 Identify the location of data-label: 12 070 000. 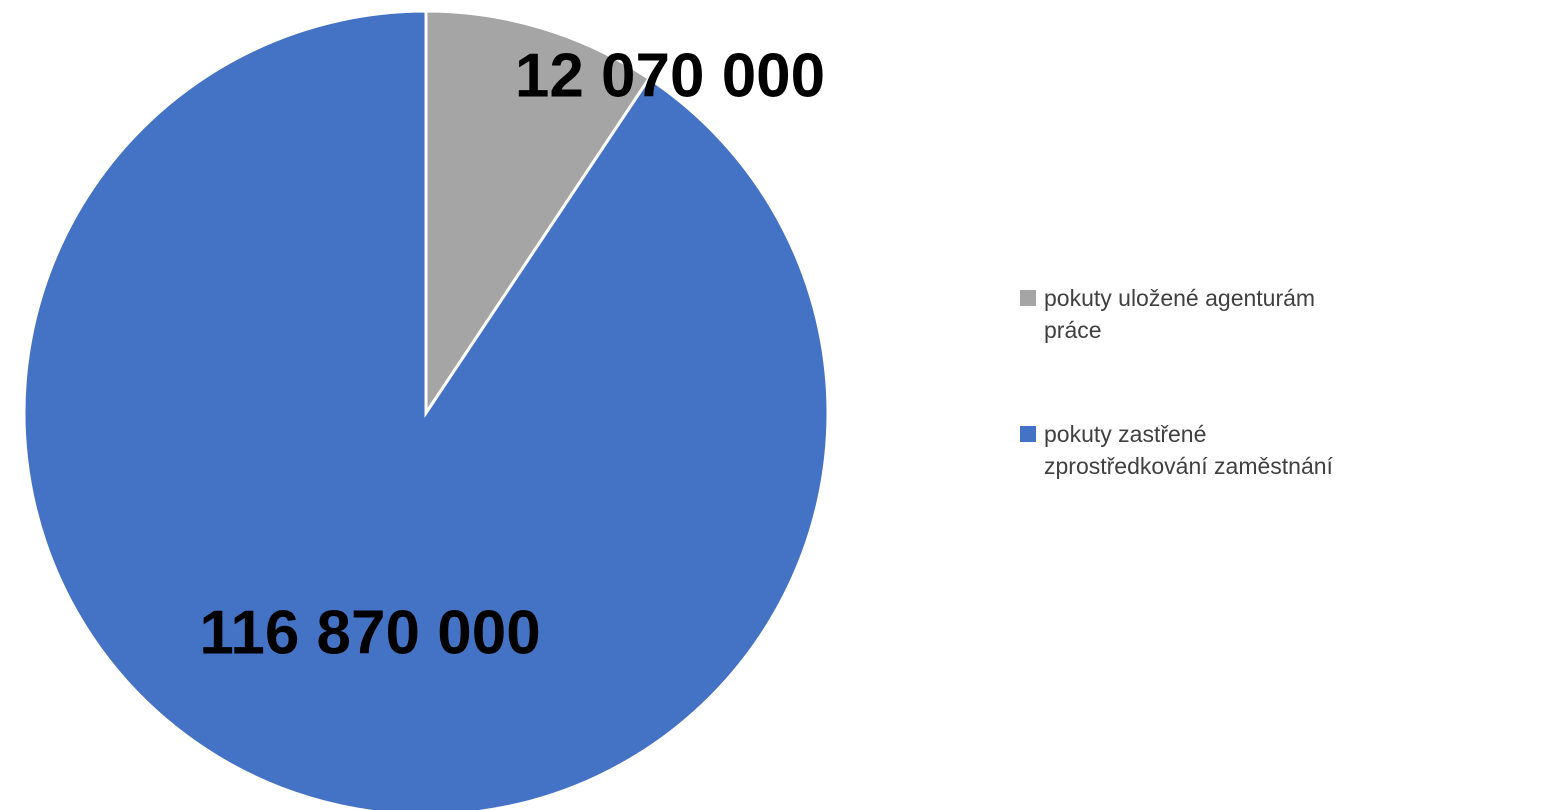
(670, 75).